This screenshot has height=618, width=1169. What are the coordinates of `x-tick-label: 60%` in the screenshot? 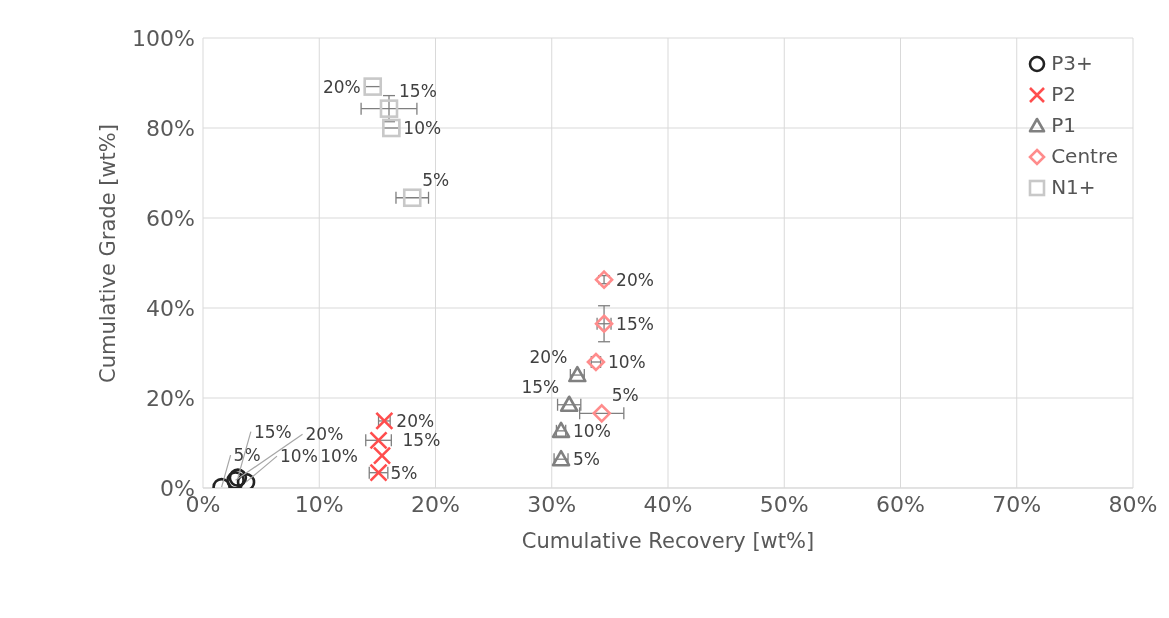 It's located at (900, 504).